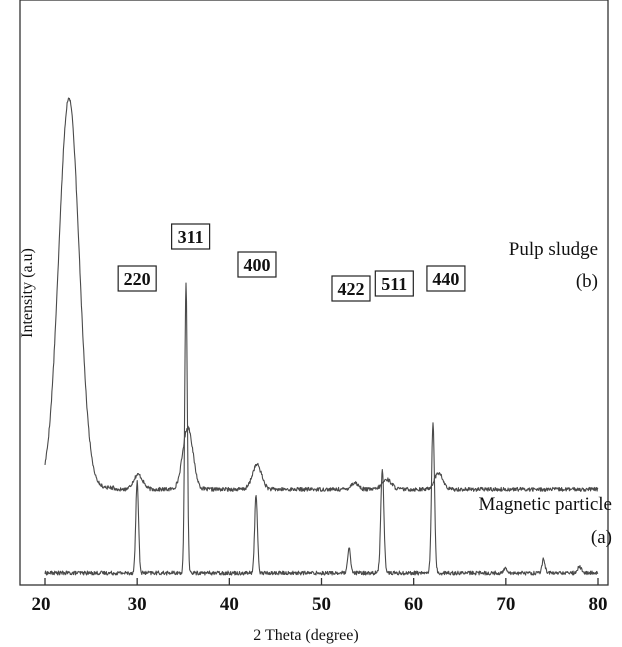  I want to click on peak-labels: 220 311 400 422 511 440, so click(291, 262).